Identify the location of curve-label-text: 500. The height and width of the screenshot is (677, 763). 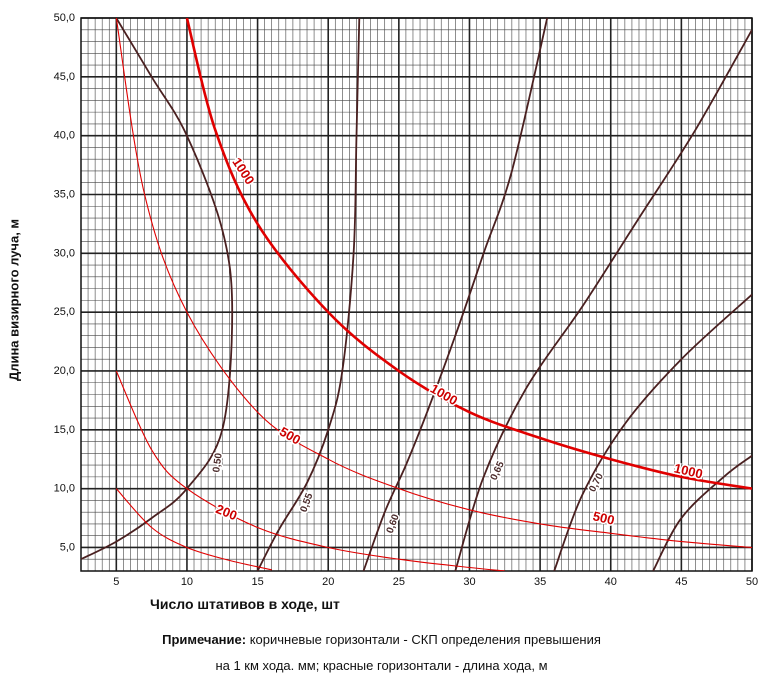
(603, 517).